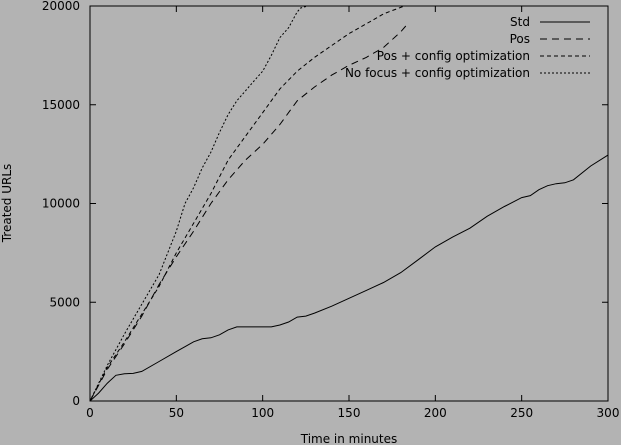 The height and width of the screenshot is (445, 621). I want to click on y-tick-label: 5000, so click(64, 302).